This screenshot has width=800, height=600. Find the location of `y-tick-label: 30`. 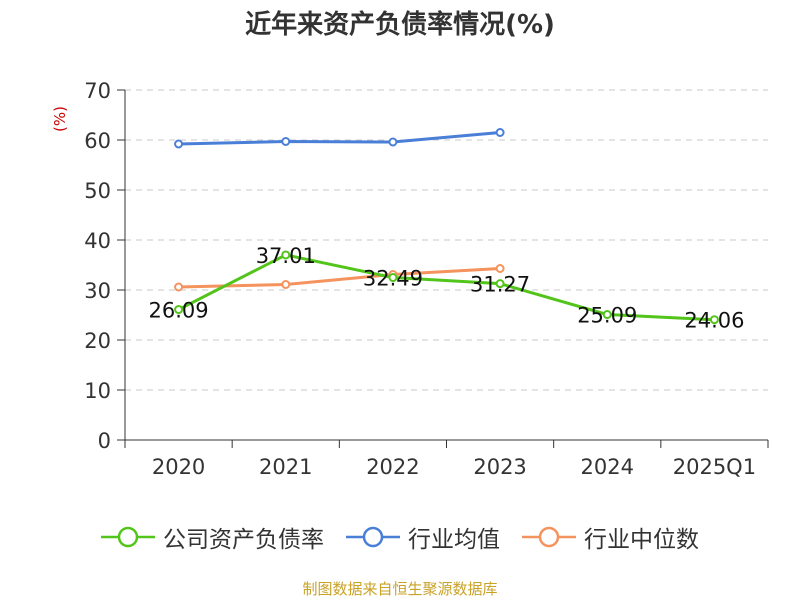

y-tick-label: 30 is located at coordinates (97, 291).